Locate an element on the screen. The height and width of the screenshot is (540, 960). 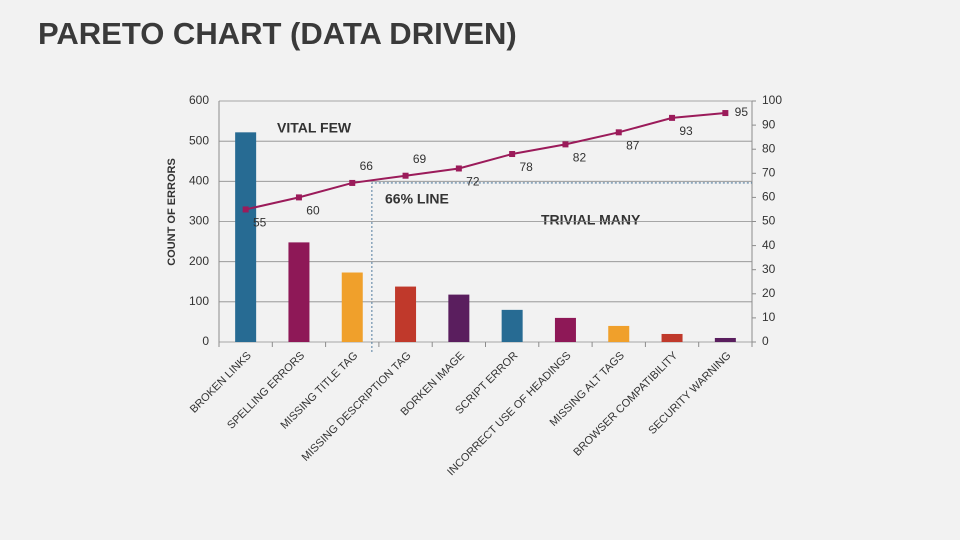
threshold-line is located at coordinates (561, 267).